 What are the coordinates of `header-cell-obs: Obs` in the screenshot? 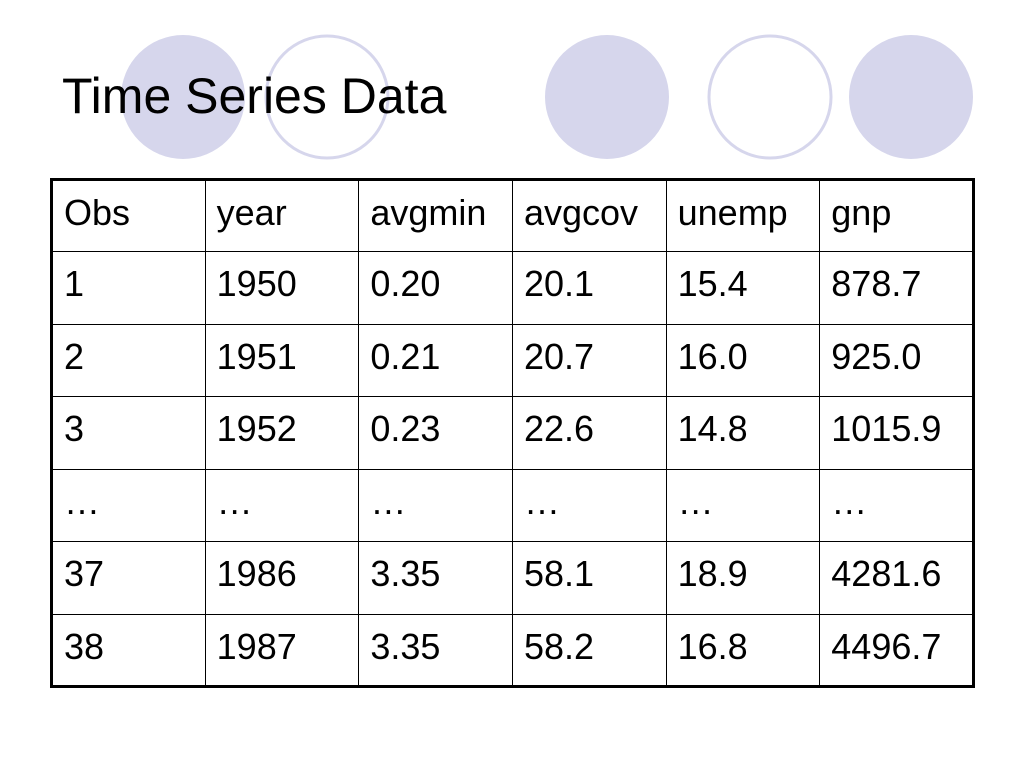 It's located at (128, 215).